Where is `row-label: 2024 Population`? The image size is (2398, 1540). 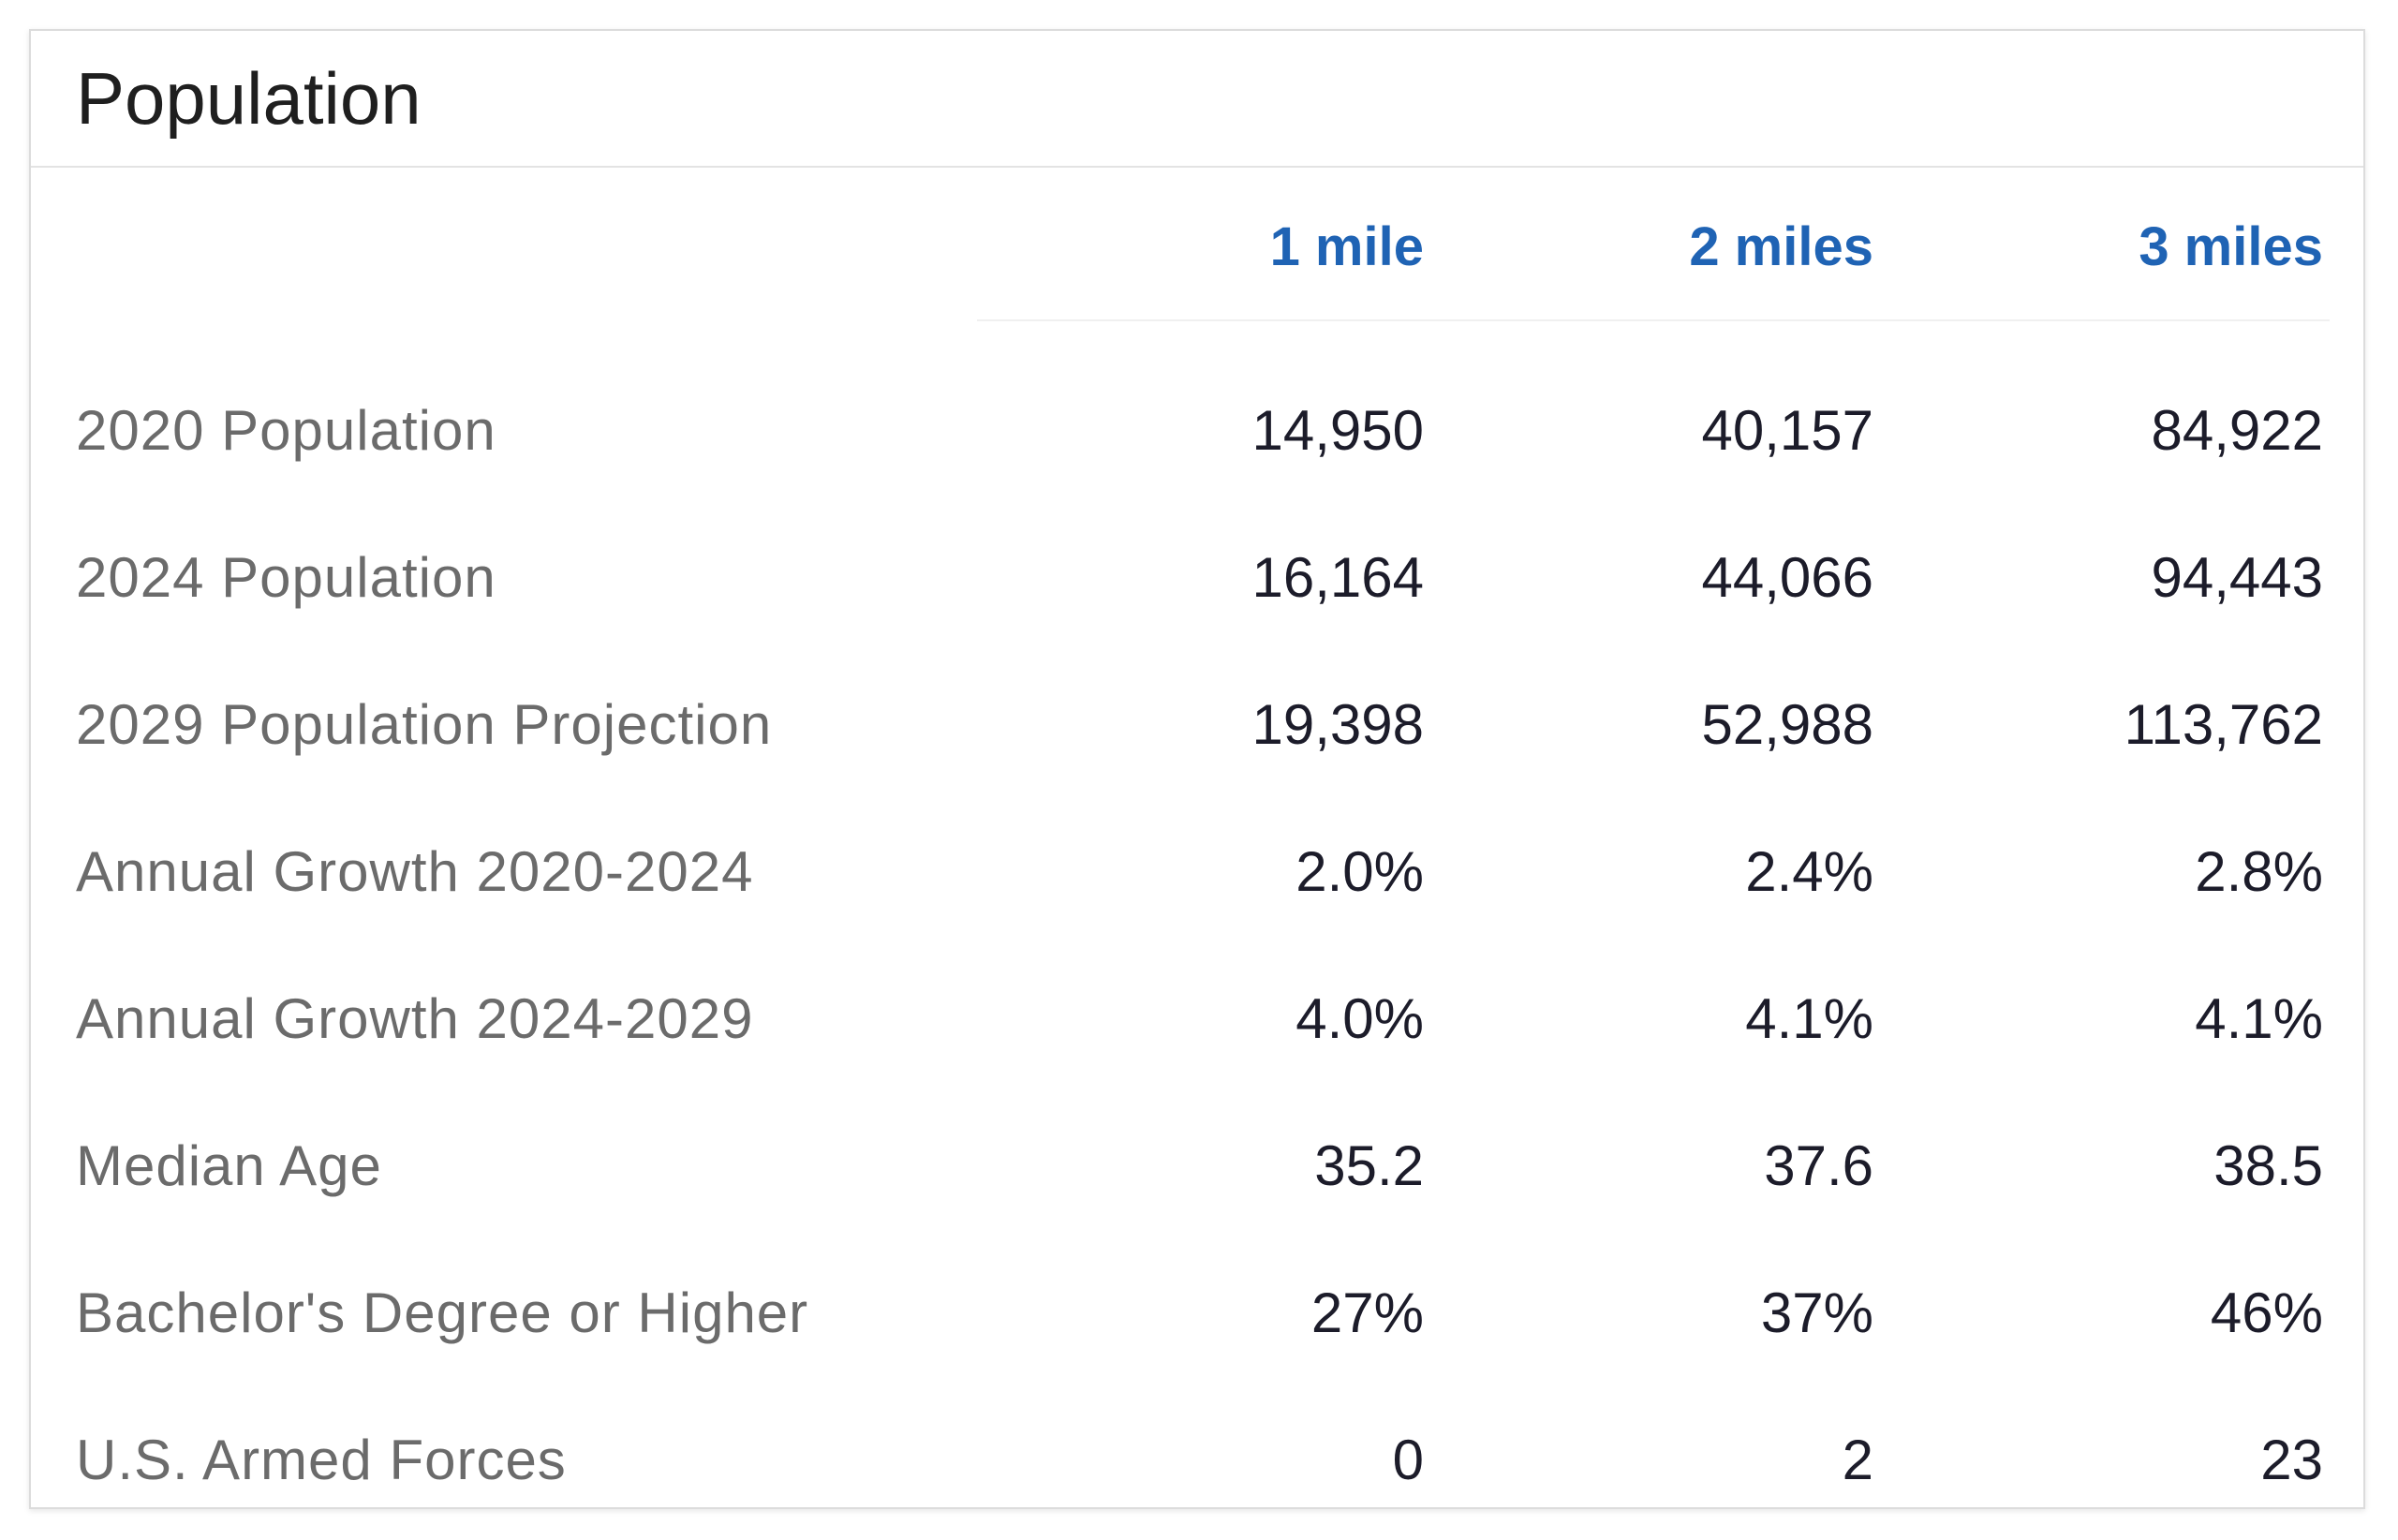 row-label: 2024 Population is located at coordinates (286, 577).